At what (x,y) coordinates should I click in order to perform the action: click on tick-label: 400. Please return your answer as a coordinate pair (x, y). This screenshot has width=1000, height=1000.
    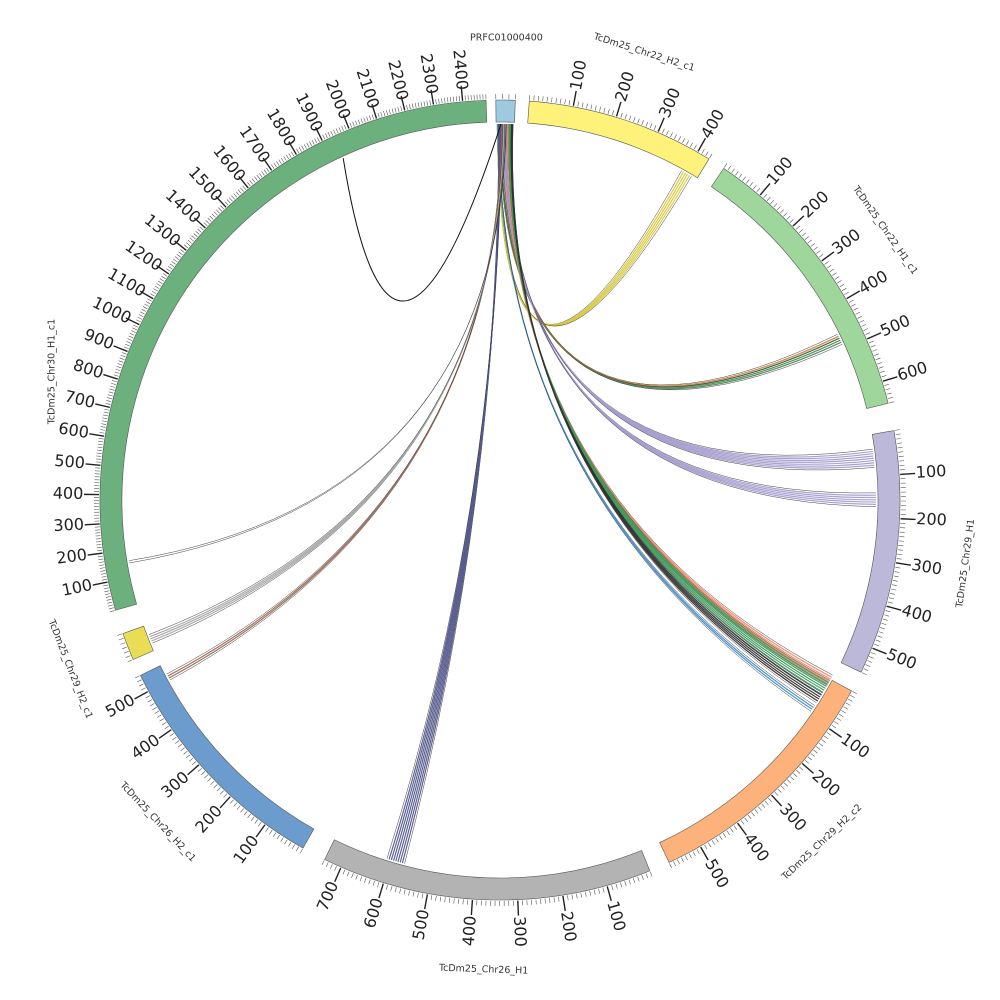
    Looking at the image, I should click on (469, 931).